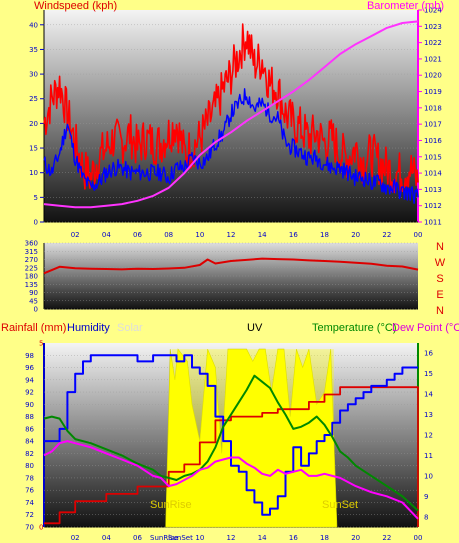 The width and height of the screenshot is (459, 543). Describe the element at coordinates (324, 538) in the screenshot. I see `rain-x-tick-label: 18` at that location.